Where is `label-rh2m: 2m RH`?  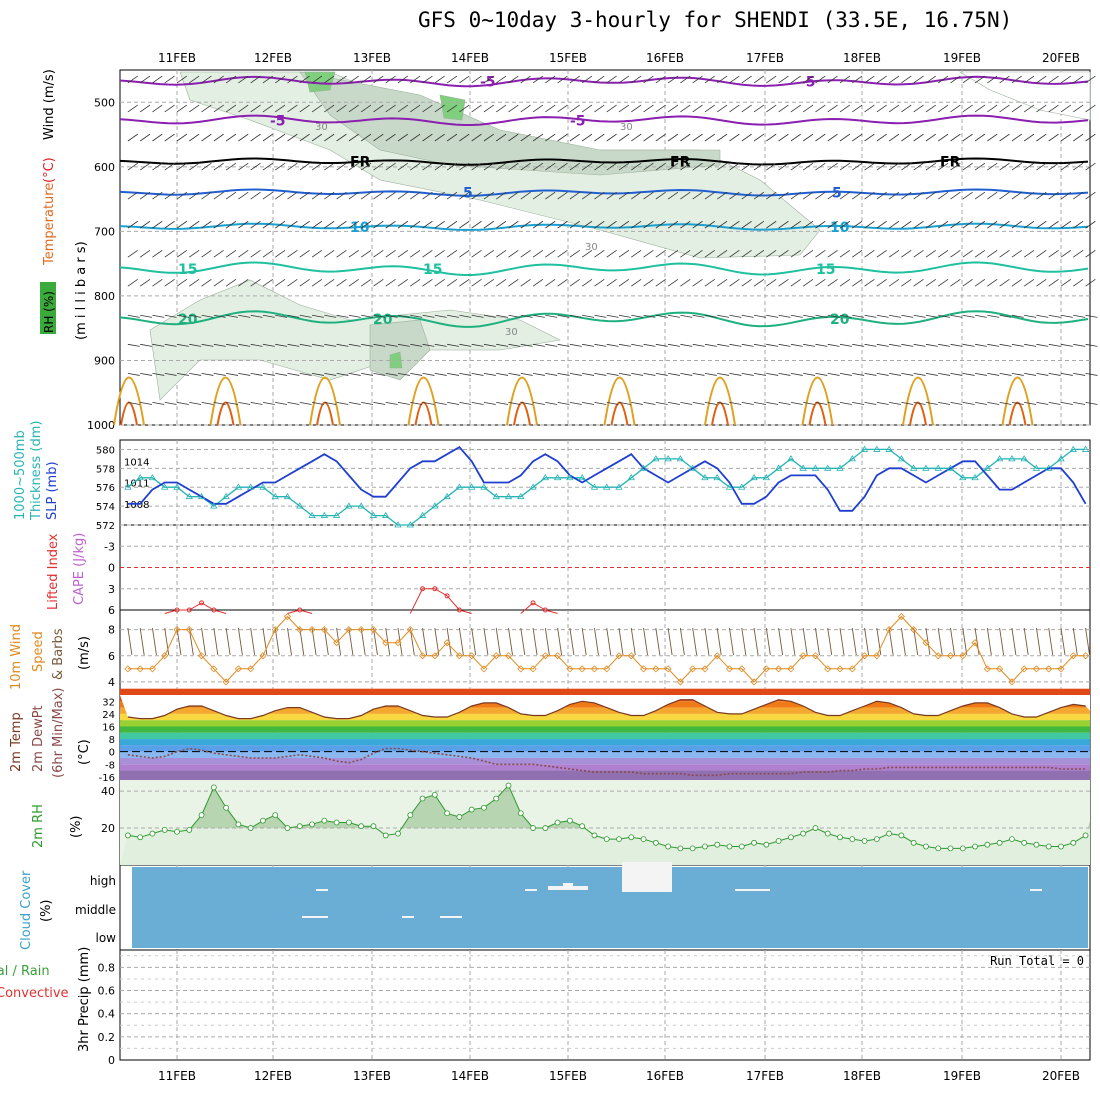
label-rh2m: 2m RH is located at coordinates (38, 826).